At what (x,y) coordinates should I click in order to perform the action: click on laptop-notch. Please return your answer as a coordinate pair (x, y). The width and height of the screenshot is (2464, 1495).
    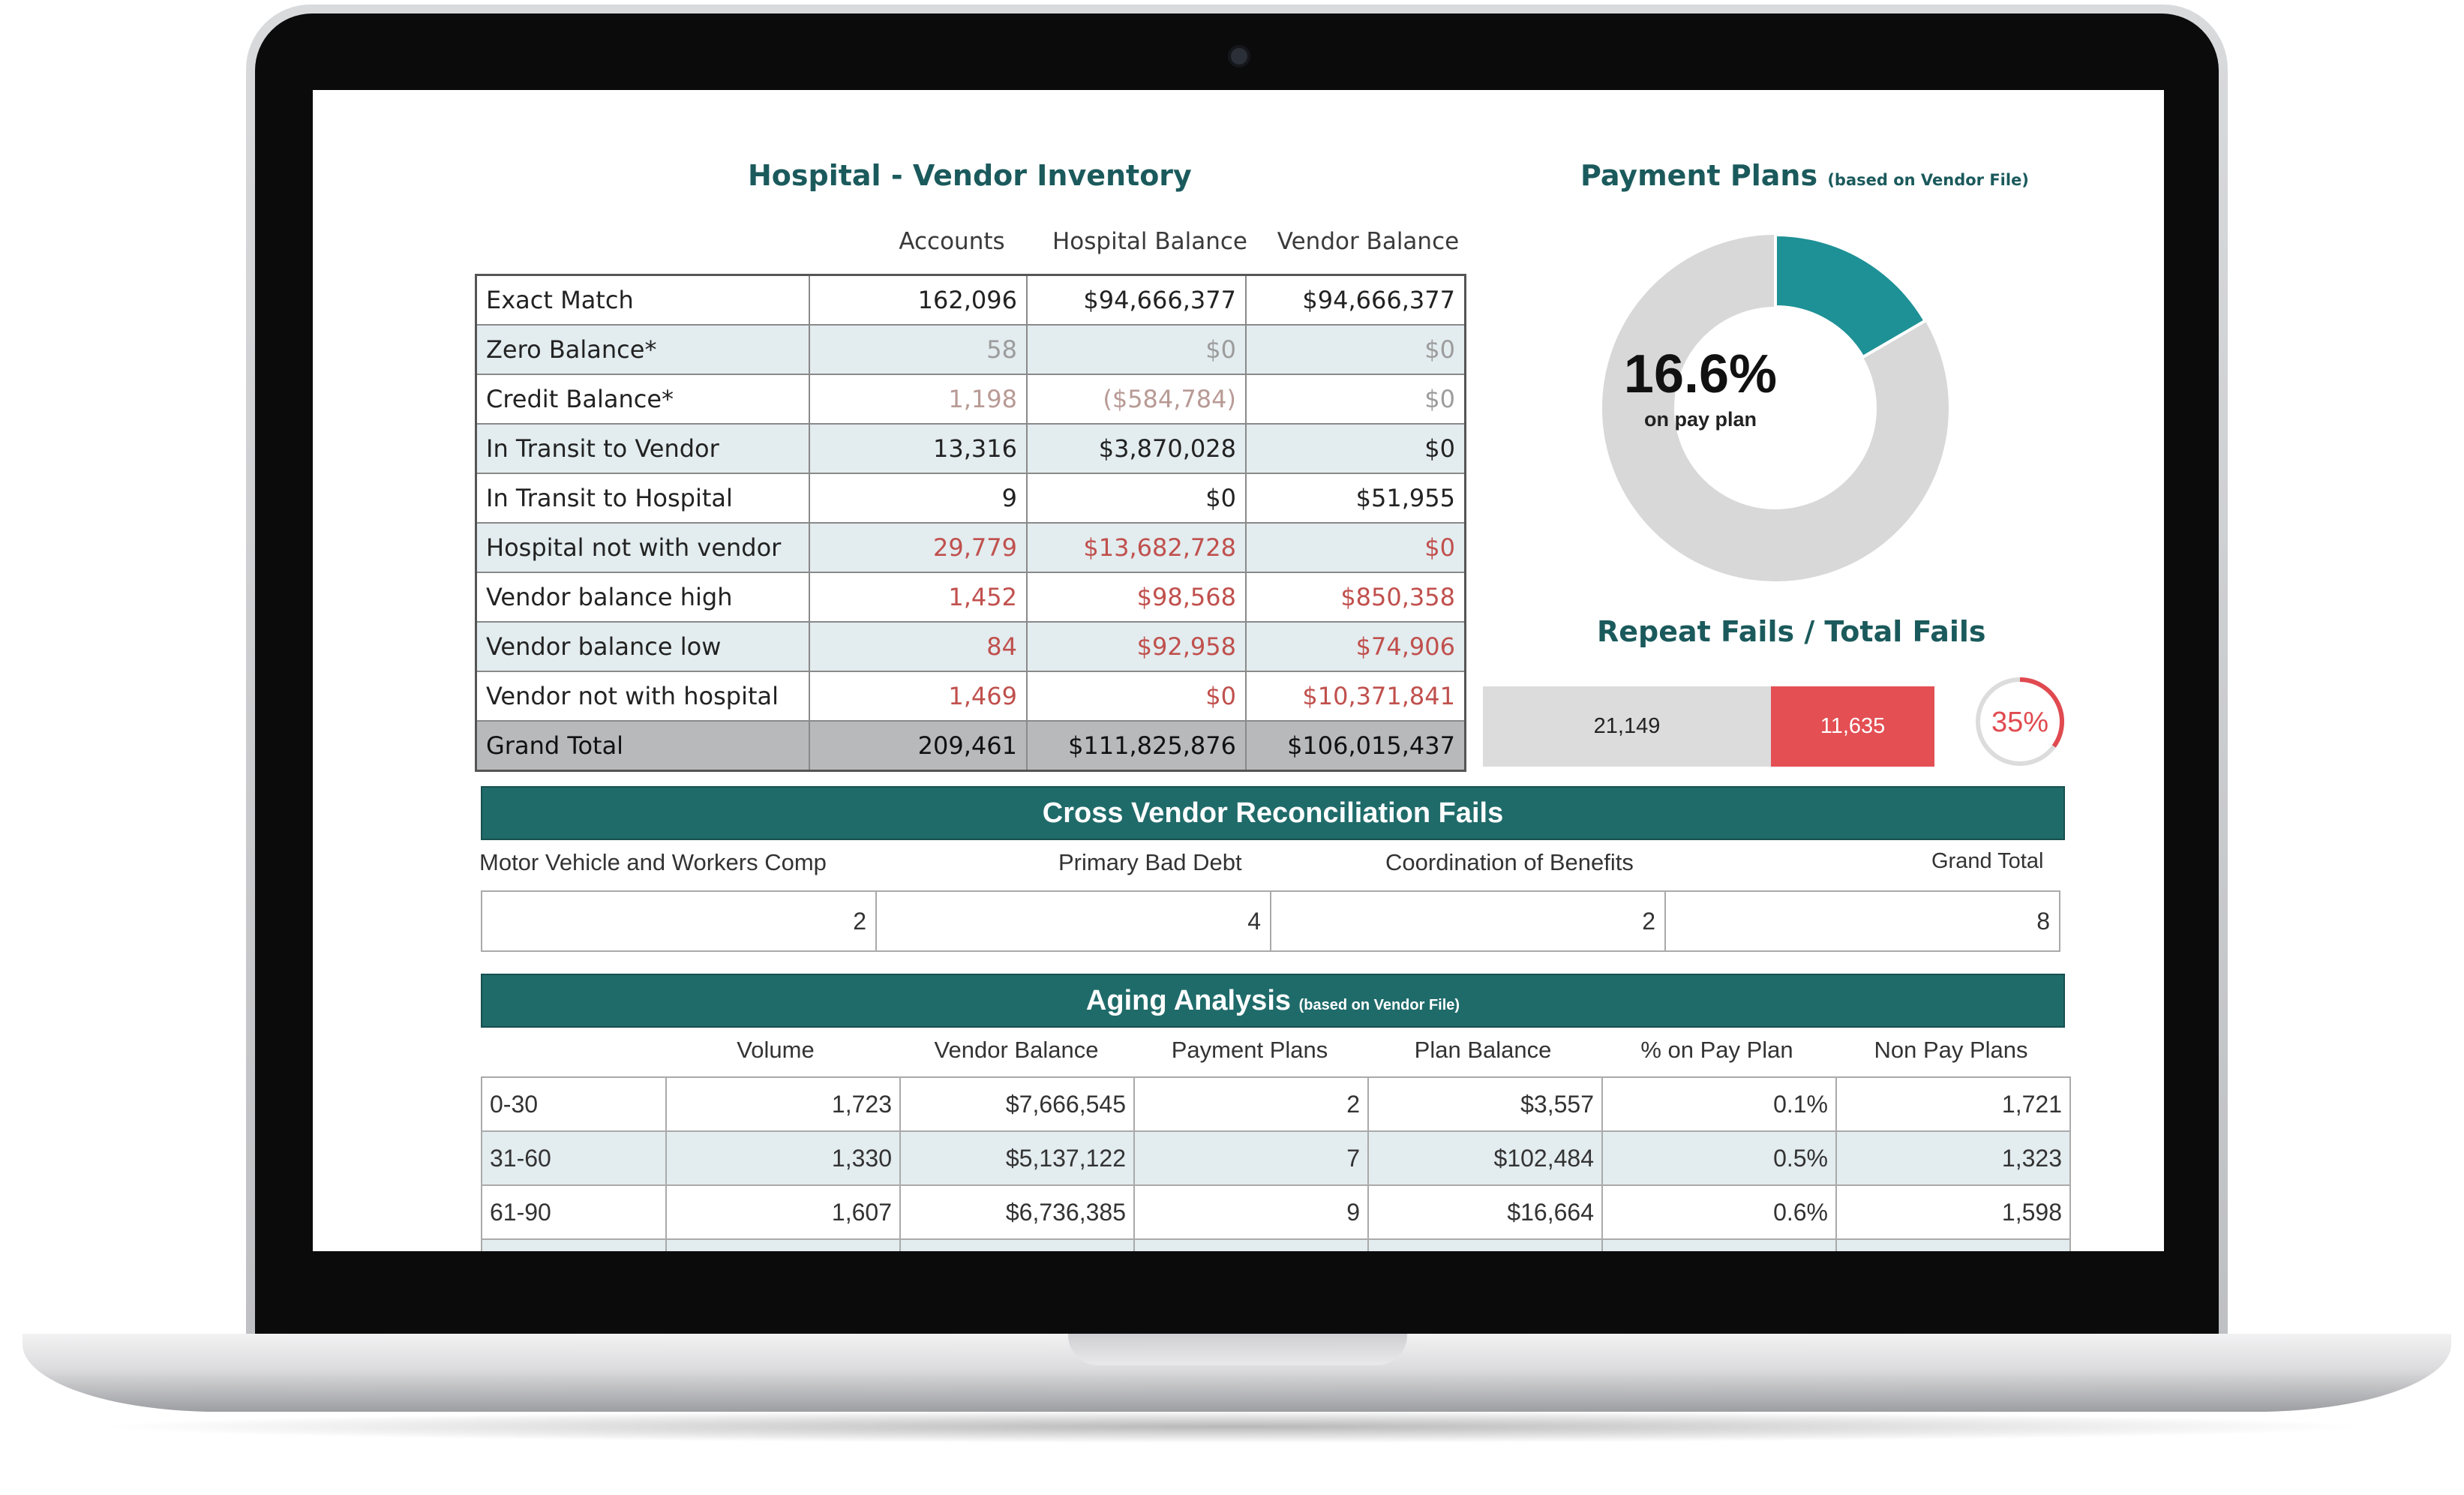
    Looking at the image, I should click on (1237, 1349).